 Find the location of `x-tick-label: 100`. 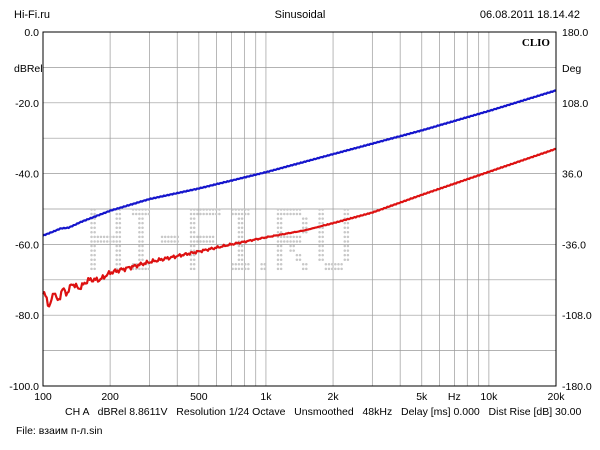

x-tick-label: 100 is located at coordinates (43, 397).